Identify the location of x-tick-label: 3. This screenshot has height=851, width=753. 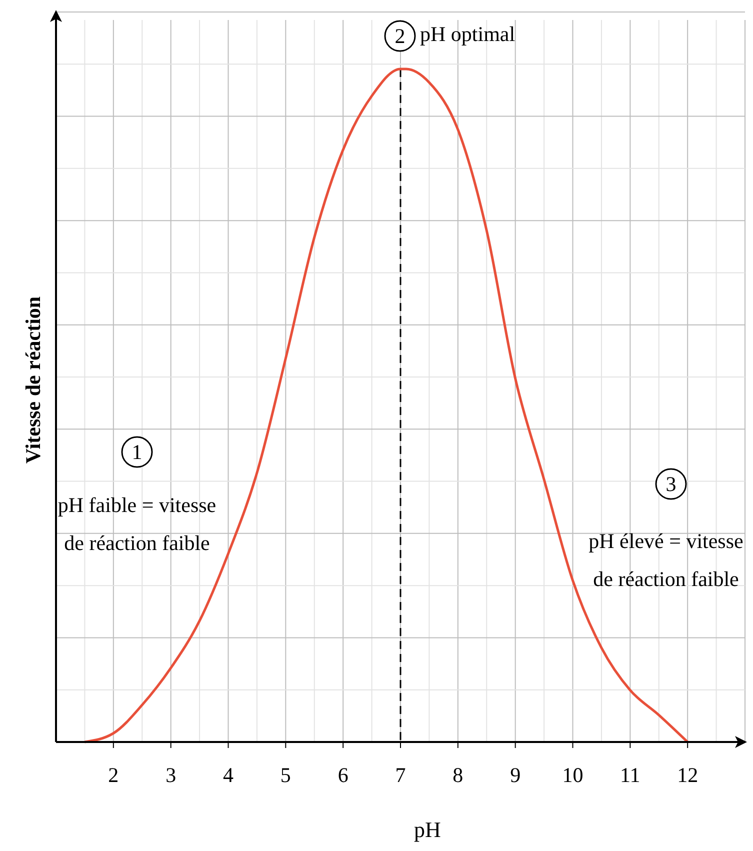
(171, 775).